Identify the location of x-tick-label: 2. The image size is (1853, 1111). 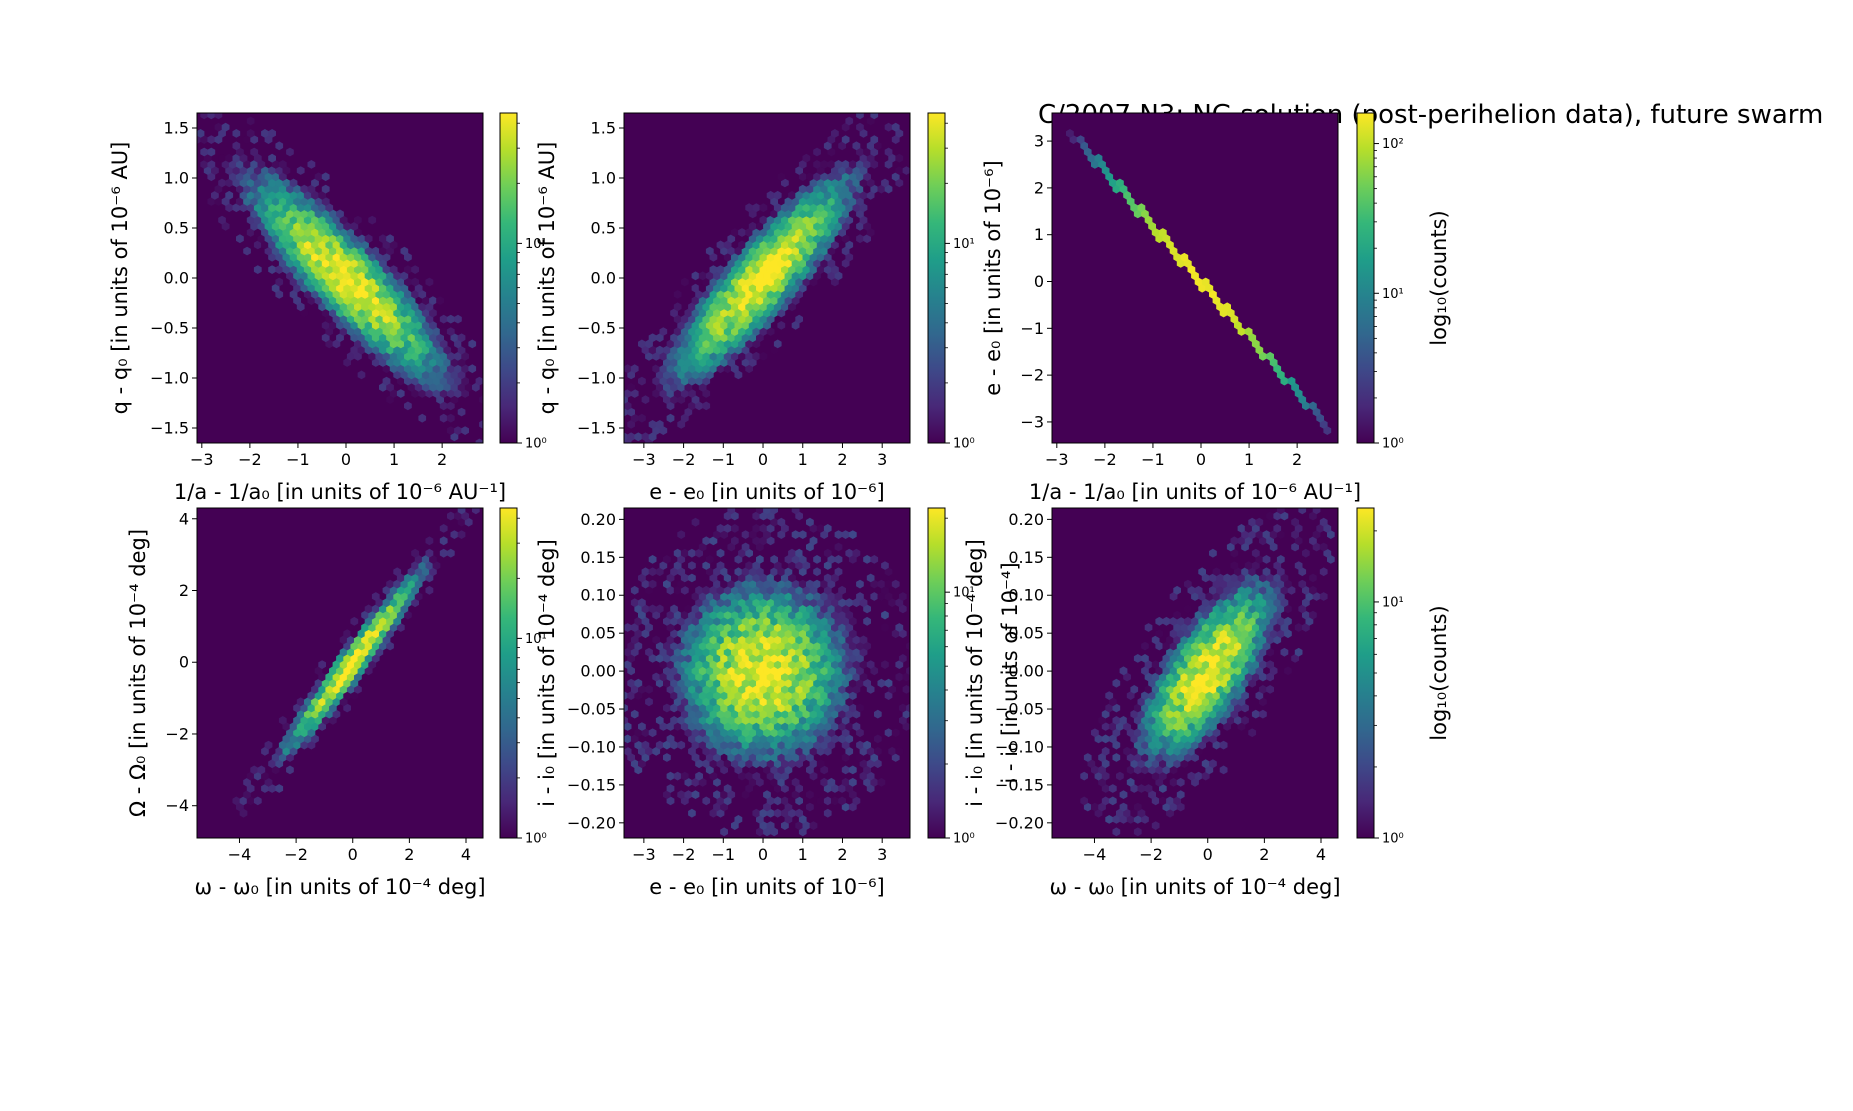
(1297, 459).